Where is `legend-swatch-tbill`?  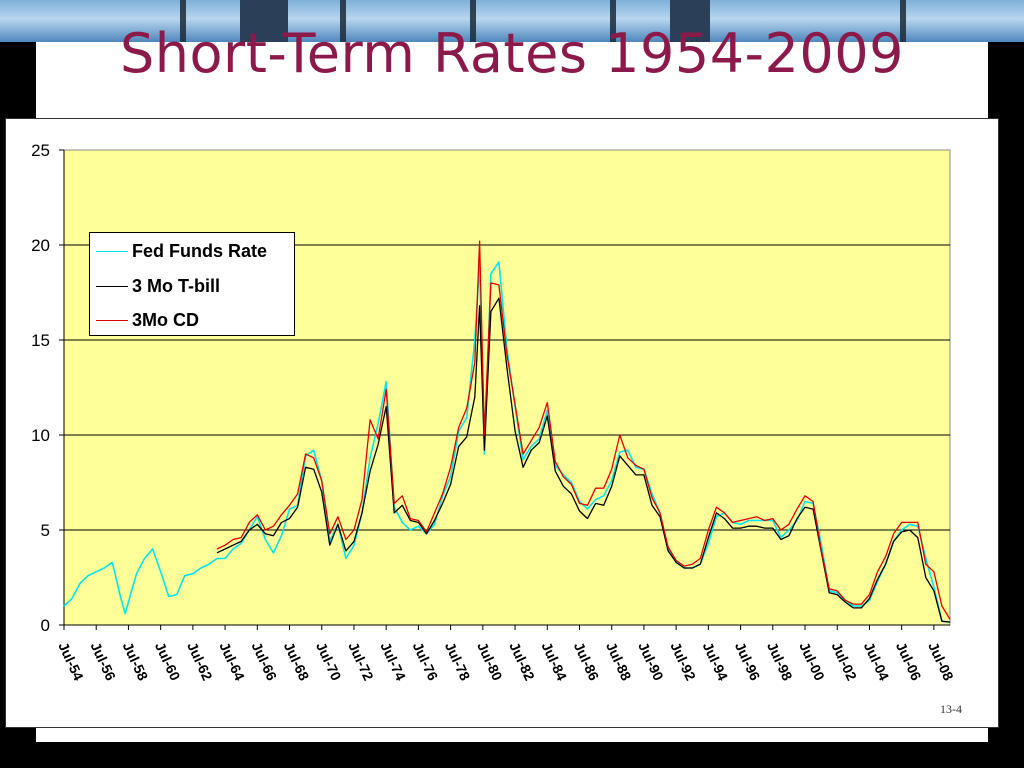
legend-swatch-tbill is located at coordinates (112, 286).